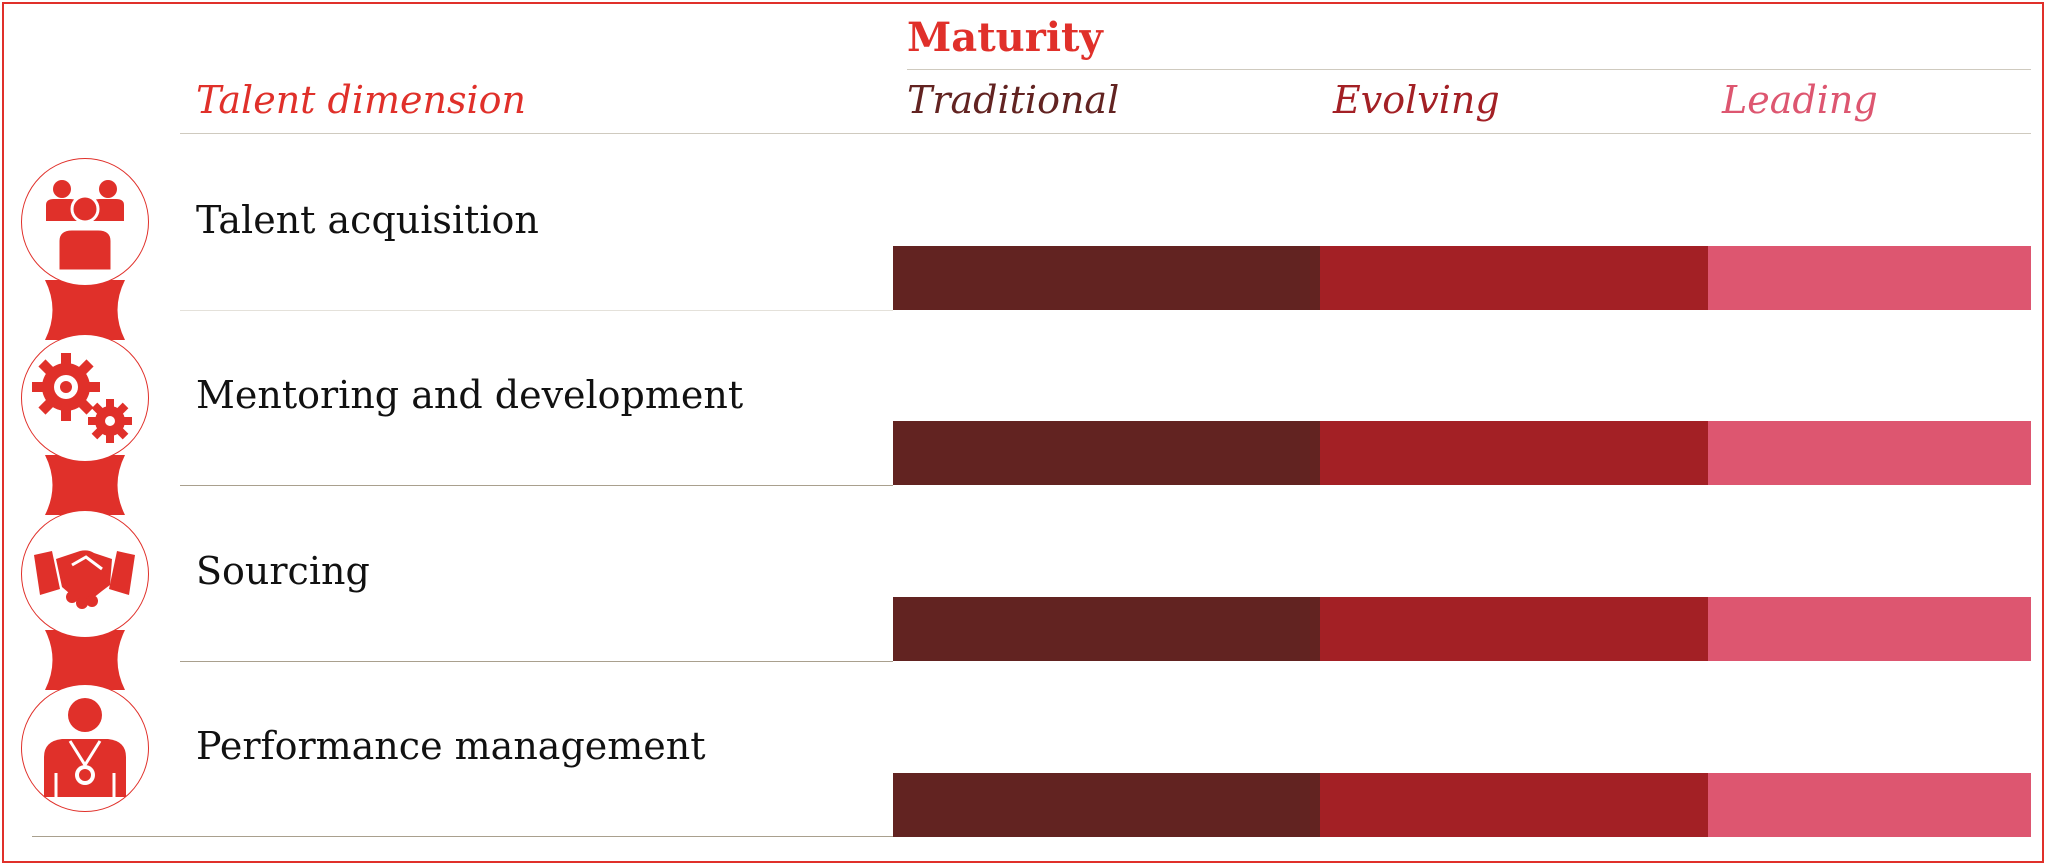  I want to click on maturity-rule, so click(1469, 69).